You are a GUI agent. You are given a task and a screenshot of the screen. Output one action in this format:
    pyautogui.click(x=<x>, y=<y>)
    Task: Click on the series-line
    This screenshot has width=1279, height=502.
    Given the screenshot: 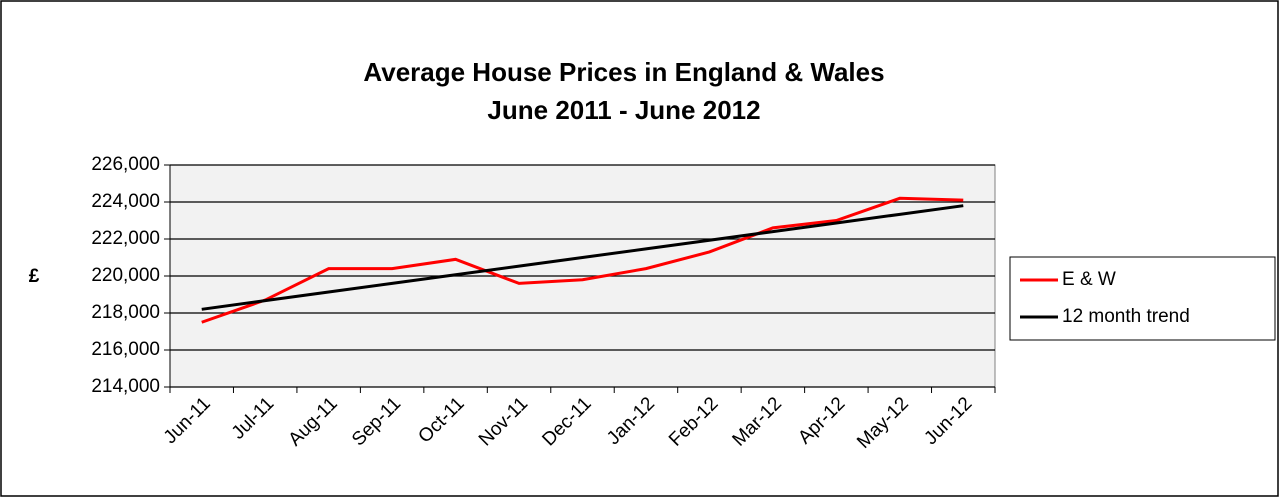 What is the action you would take?
    pyautogui.click(x=582, y=257)
    